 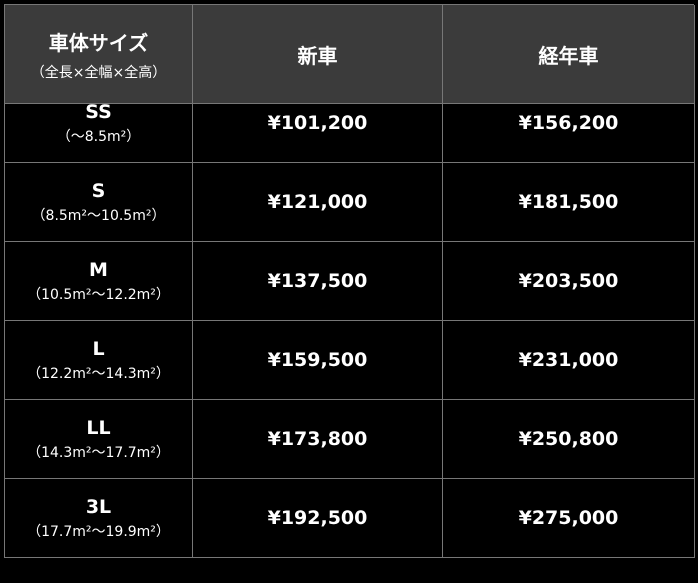 What do you see at coordinates (98, 42) in the screenshot?
I see `header-text: 車体サイズ` at bounding box center [98, 42].